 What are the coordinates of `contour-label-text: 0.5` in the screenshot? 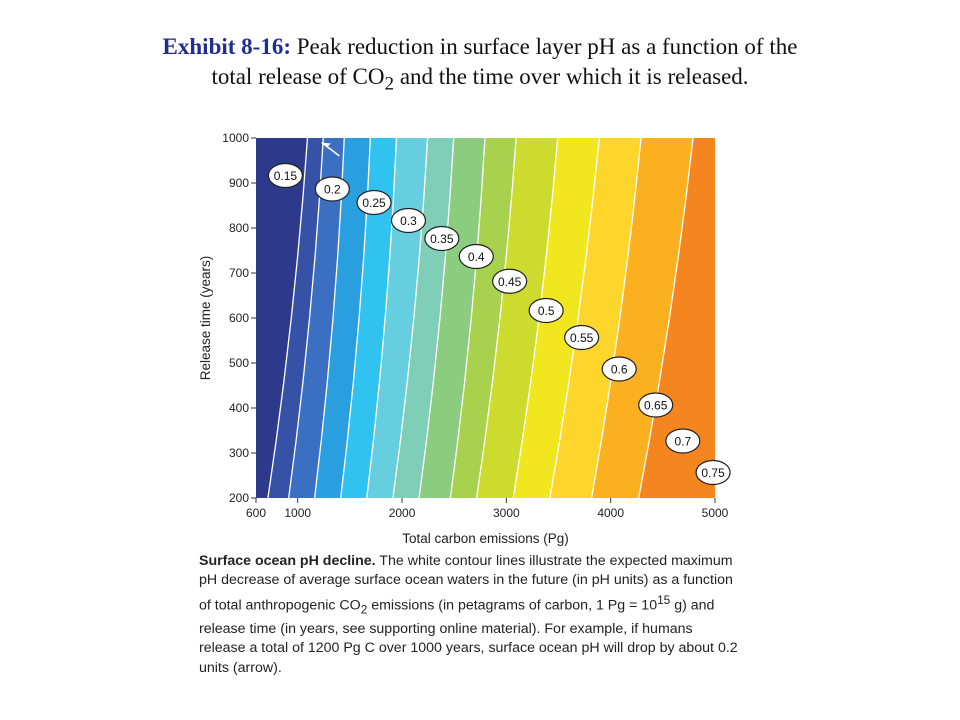 It's located at (546, 311).